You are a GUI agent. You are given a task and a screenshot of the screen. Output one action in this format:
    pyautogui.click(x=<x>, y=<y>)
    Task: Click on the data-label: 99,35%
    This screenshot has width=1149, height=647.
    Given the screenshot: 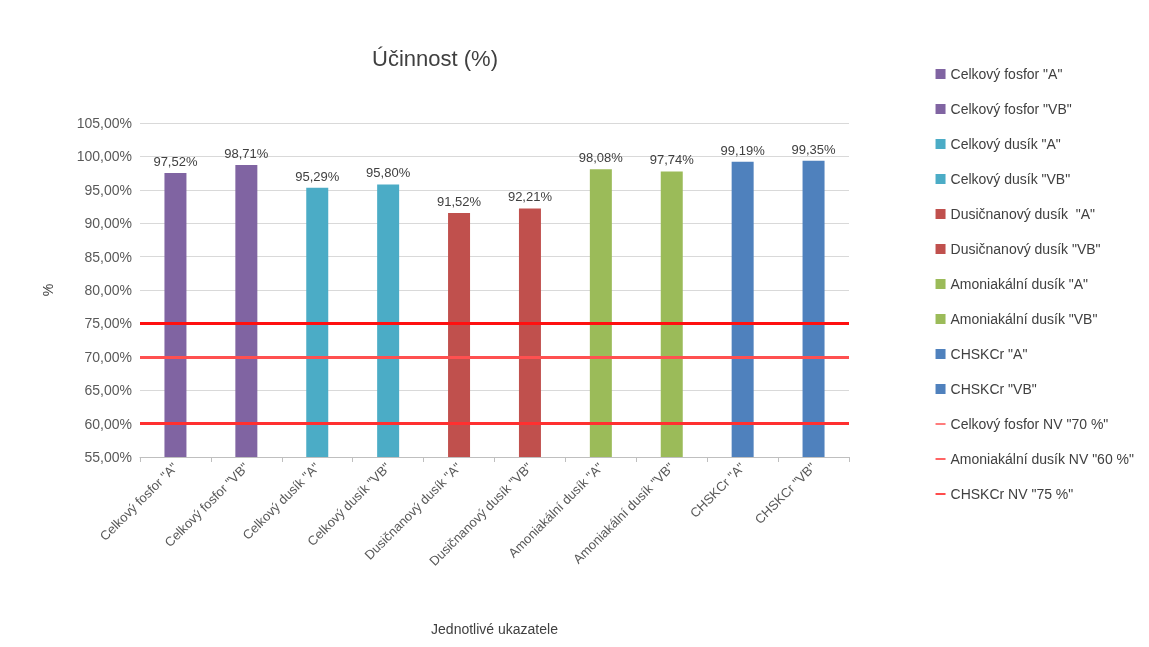 What is the action you would take?
    pyautogui.click(x=814, y=149)
    